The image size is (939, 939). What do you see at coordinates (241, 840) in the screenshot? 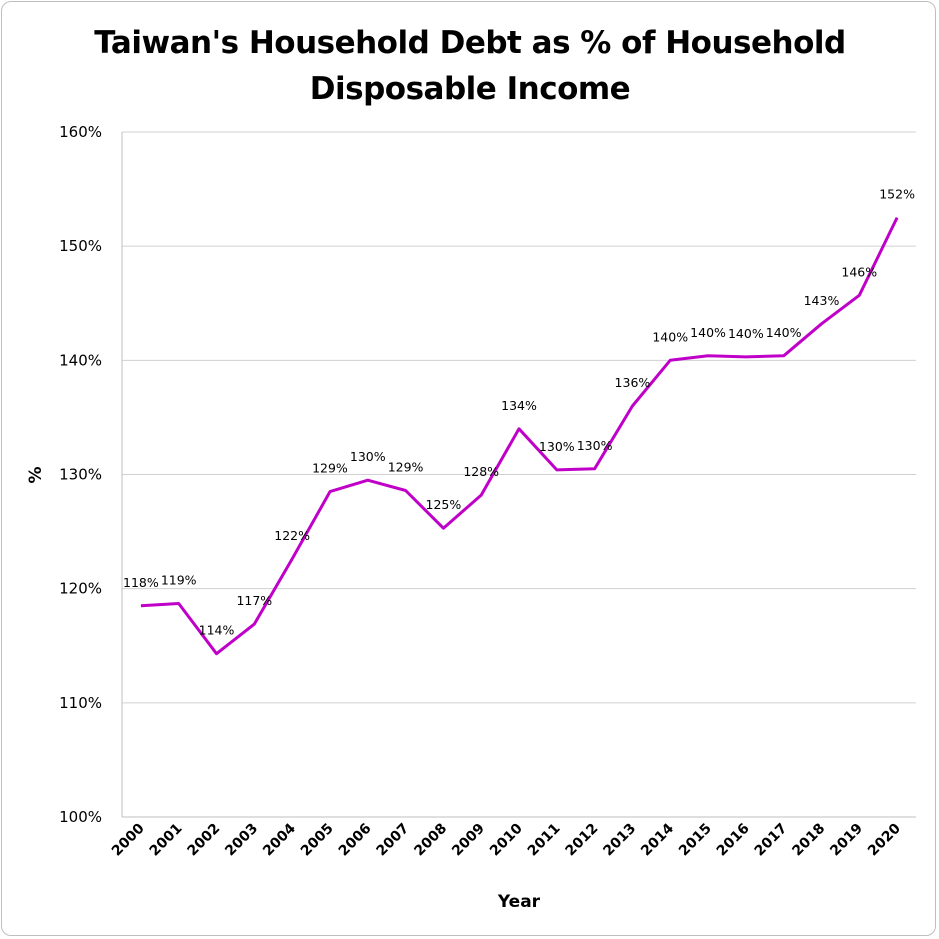
I see `x-tick-label: 2003` at bounding box center [241, 840].